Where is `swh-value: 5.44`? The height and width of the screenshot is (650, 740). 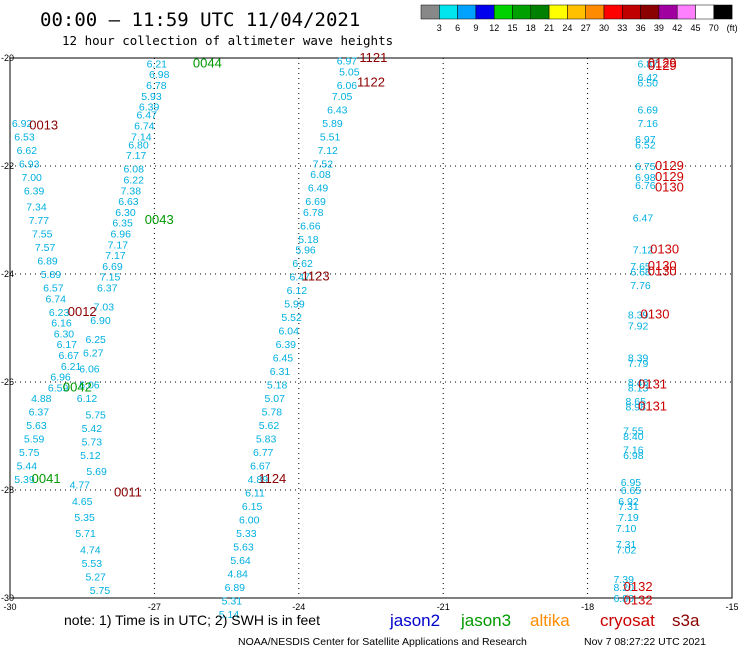 swh-value: 5.44 is located at coordinates (27, 467).